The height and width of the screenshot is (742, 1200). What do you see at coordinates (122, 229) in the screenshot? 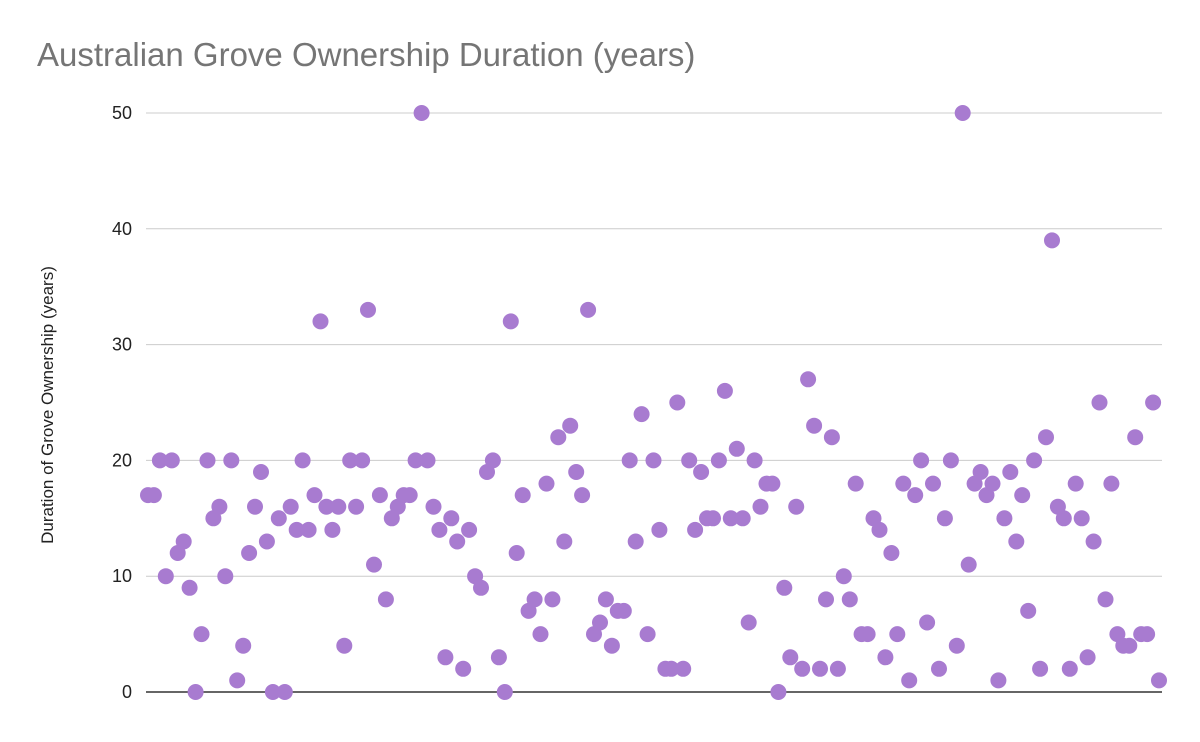
I see `y-tick-label: 40` at bounding box center [122, 229].